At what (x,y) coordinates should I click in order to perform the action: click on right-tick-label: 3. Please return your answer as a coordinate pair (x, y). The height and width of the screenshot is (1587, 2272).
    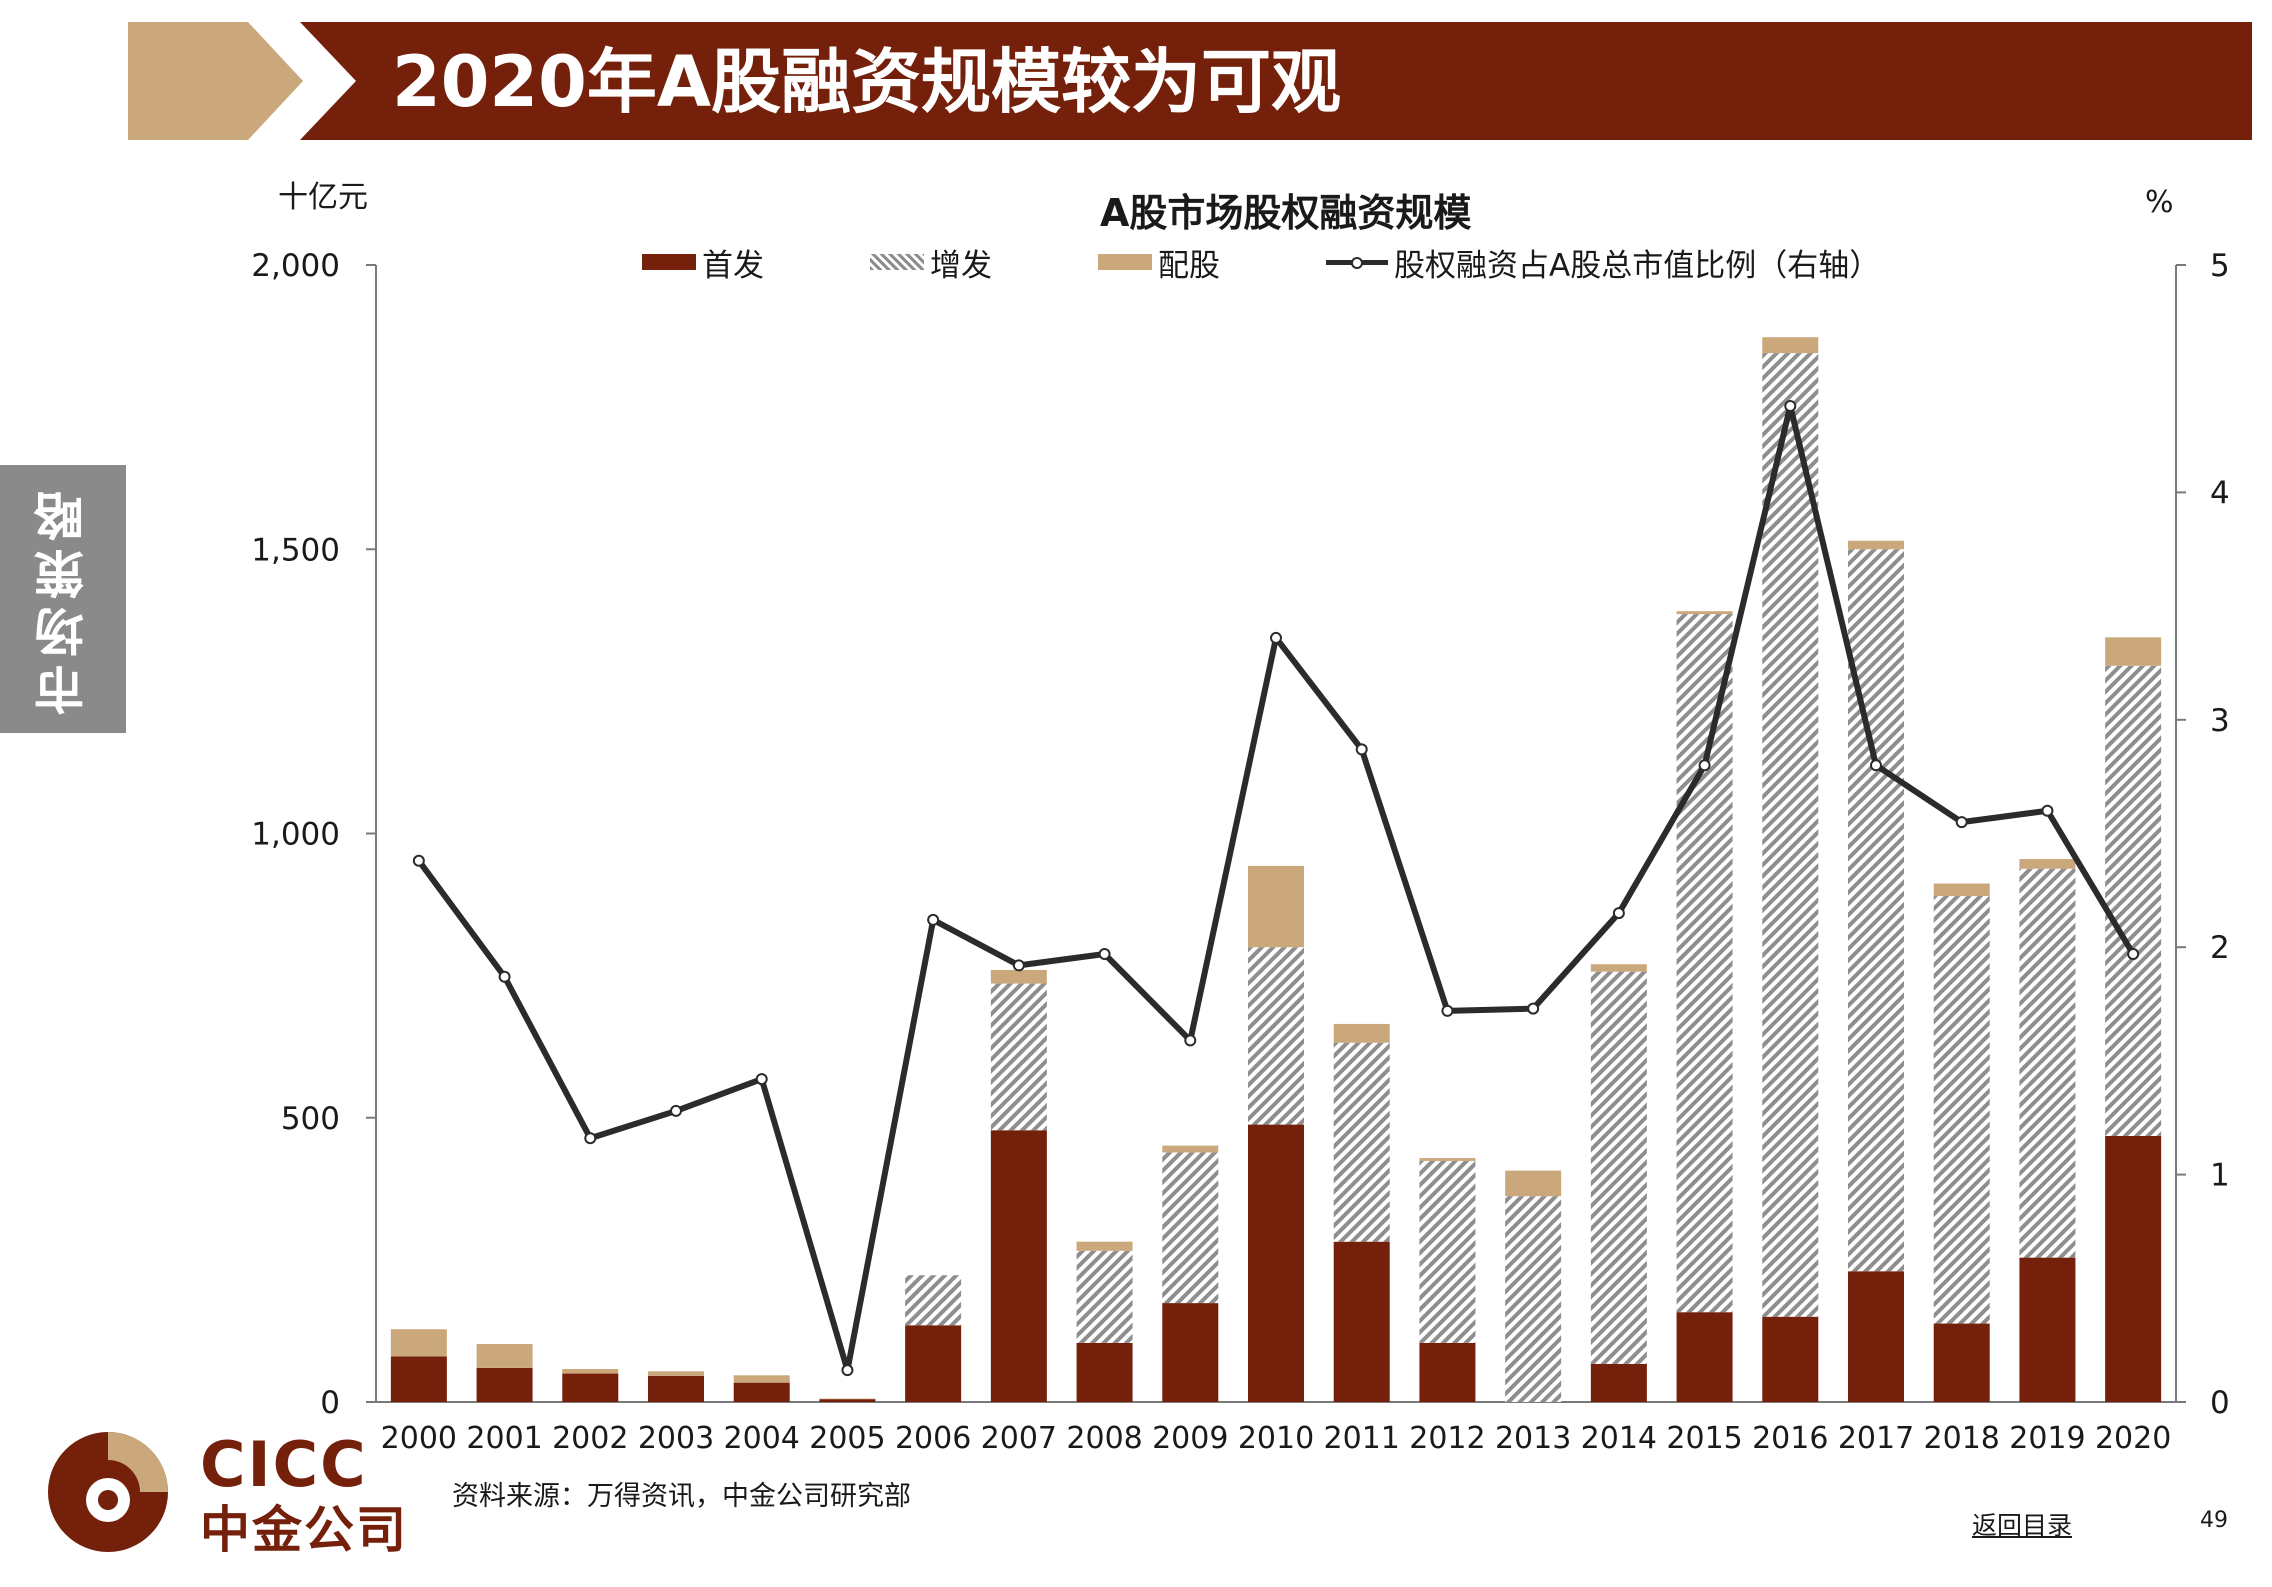
    Looking at the image, I should click on (2220, 721).